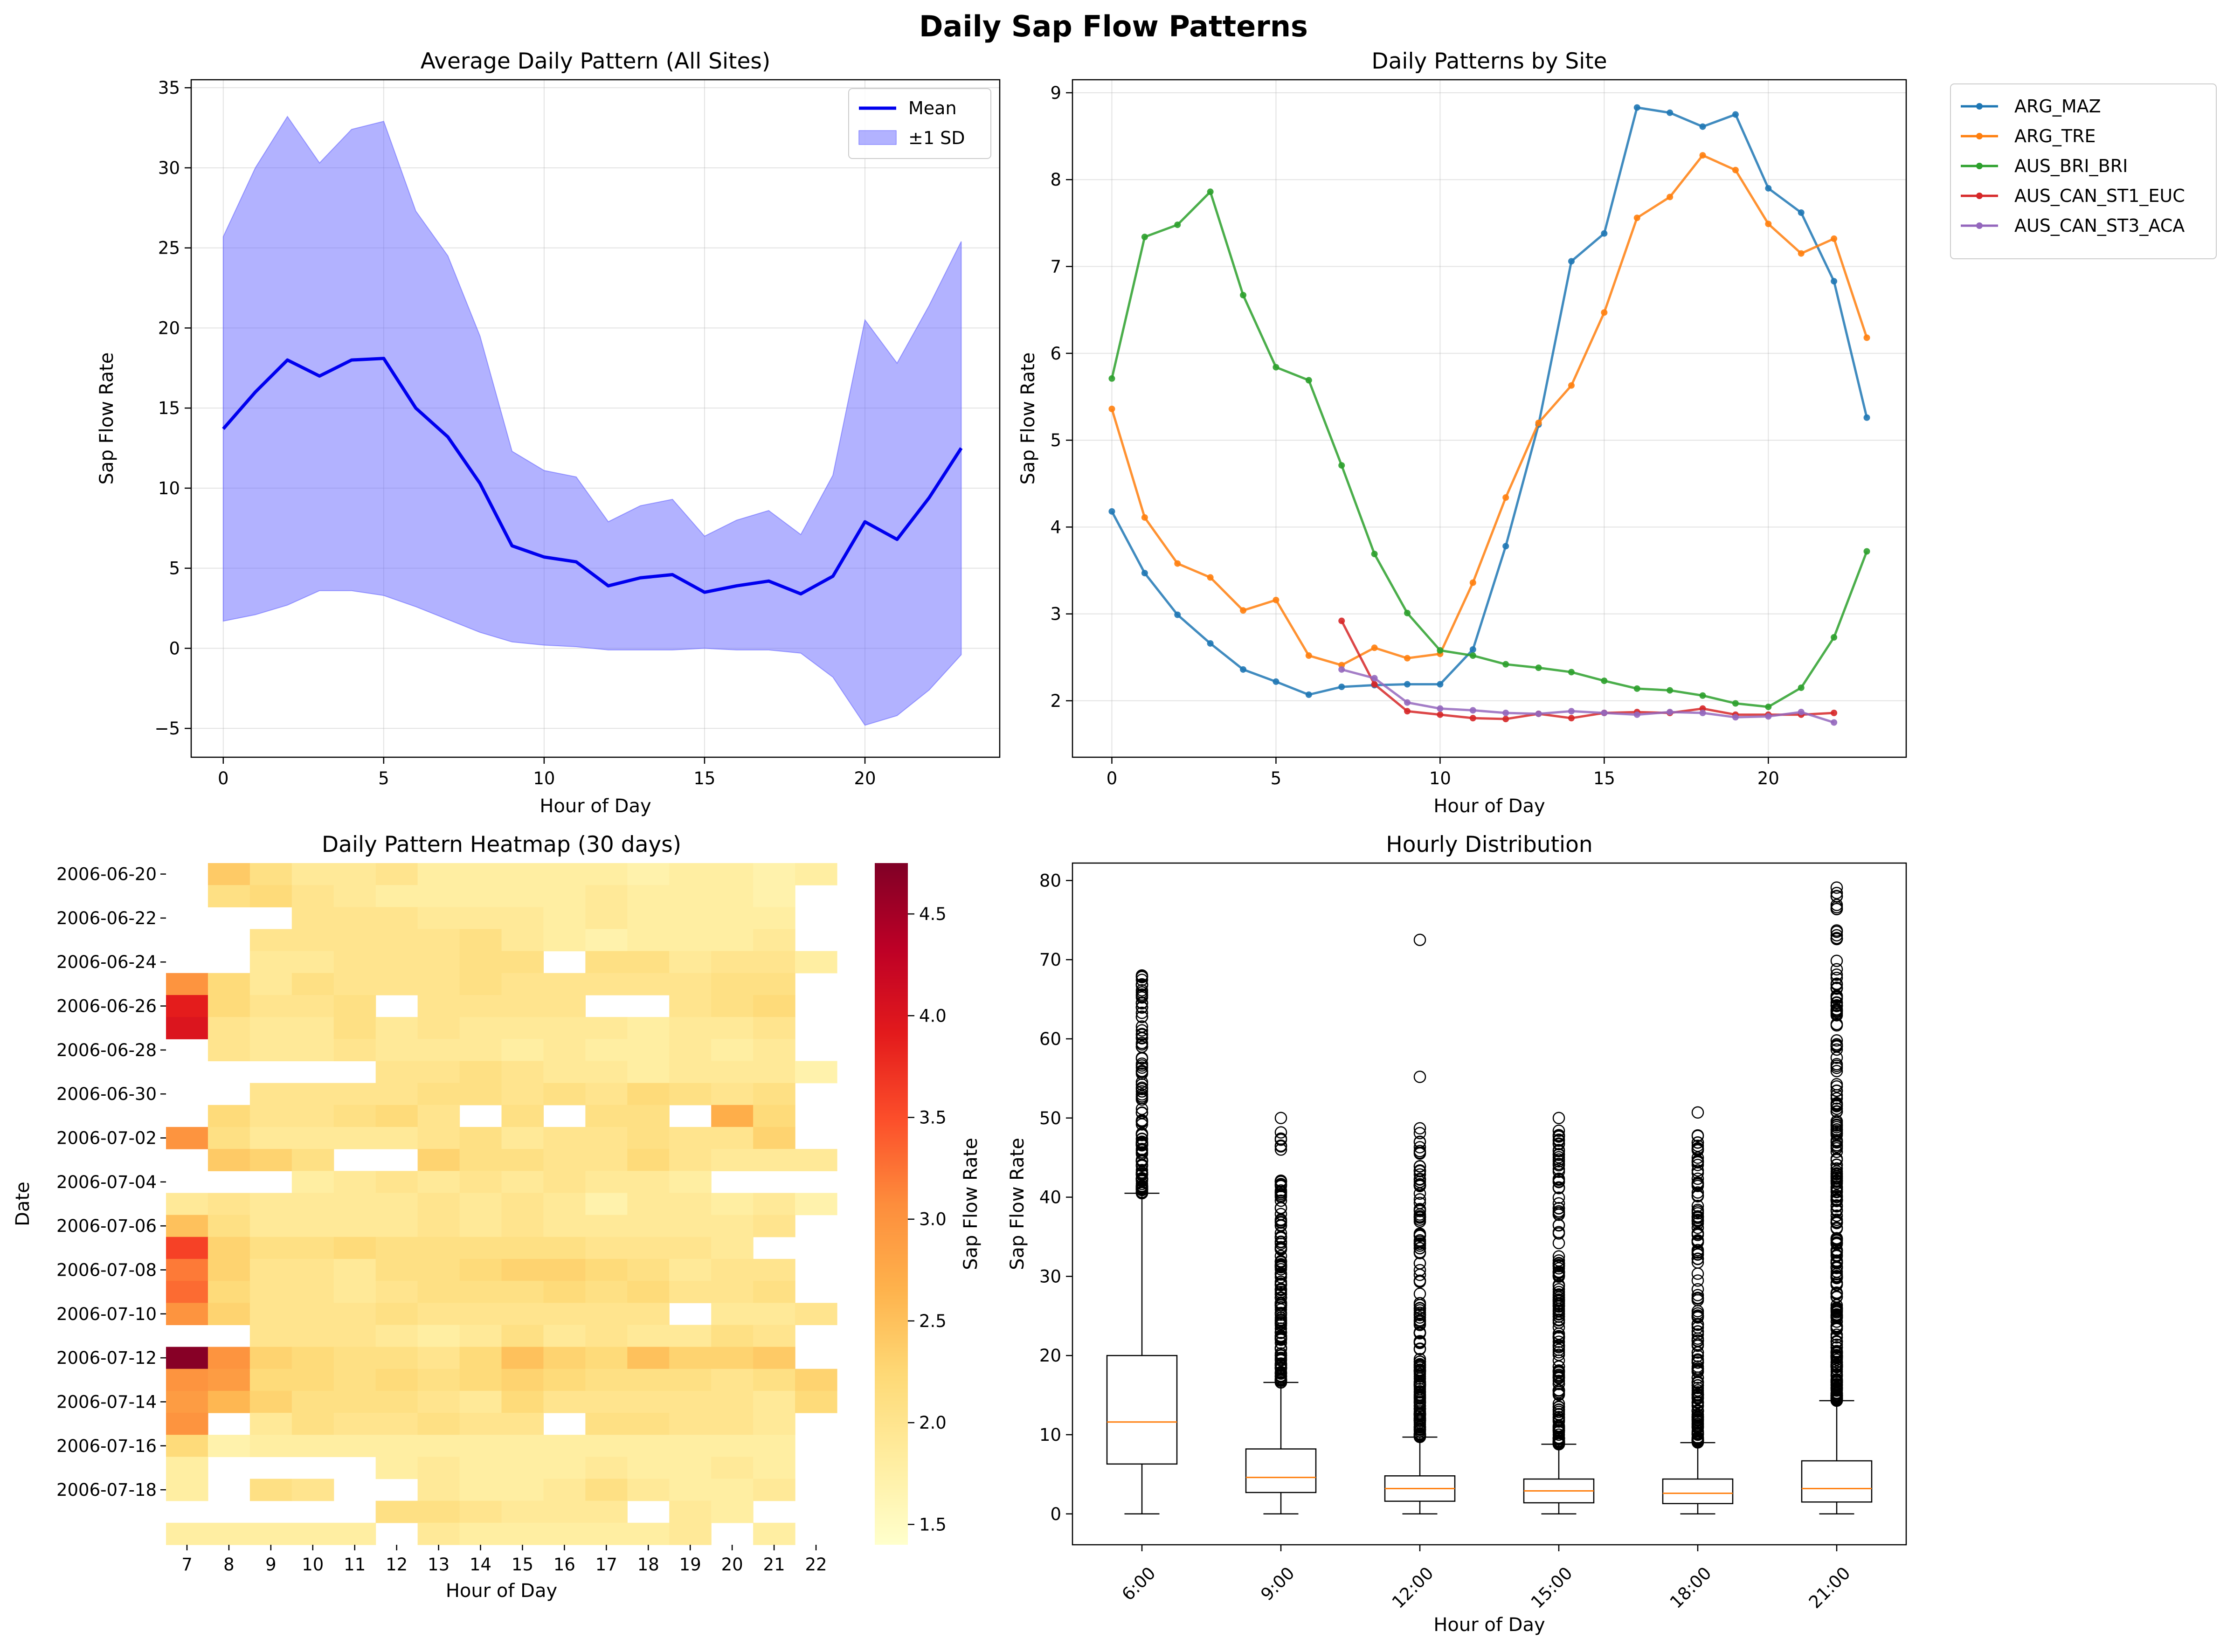 Image resolution: width=2227 pixels, height=1652 pixels. Describe the element at coordinates (1056, 614) in the screenshot. I see `site-y-tick-label: 3` at that location.